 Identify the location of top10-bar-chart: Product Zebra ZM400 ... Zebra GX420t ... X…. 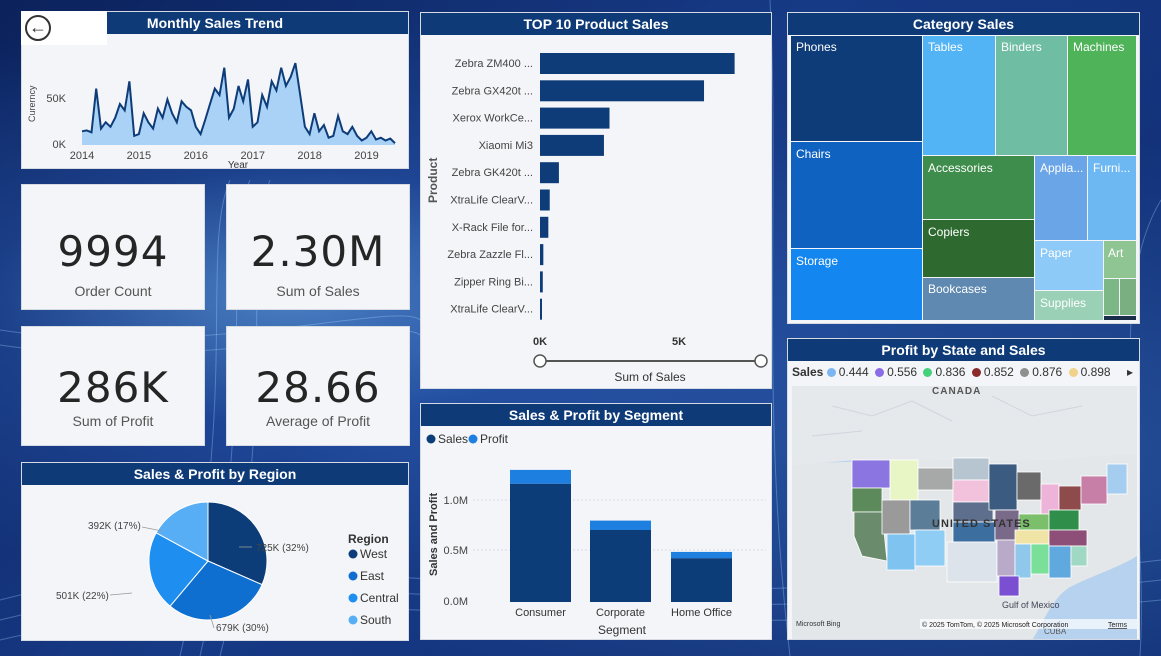
(597, 218).